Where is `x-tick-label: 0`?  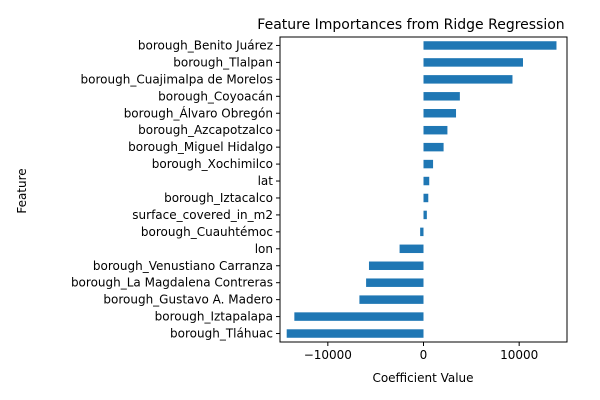 x-tick-label: 0 is located at coordinates (424, 355).